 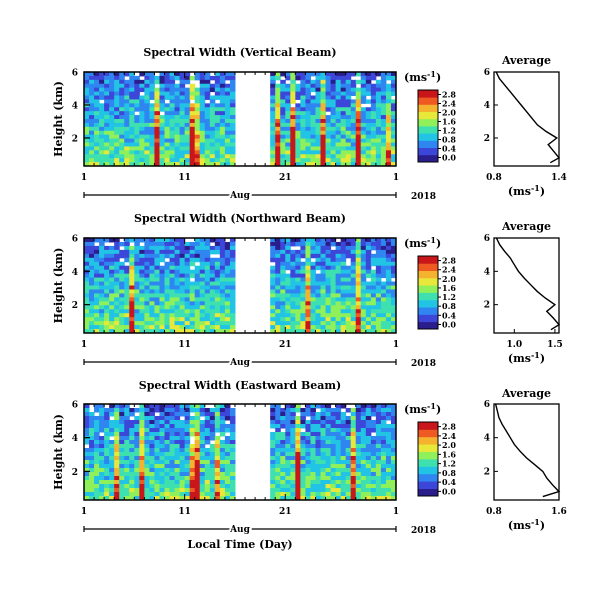 What do you see at coordinates (58, 119) in the screenshot?
I see `y-axis-label: Height (km)` at bounding box center [58, 119].